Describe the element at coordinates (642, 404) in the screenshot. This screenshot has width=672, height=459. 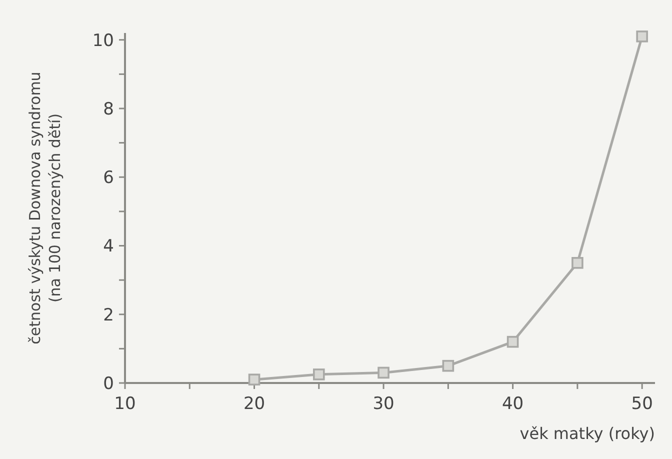
I see `x-tick-label: 50` at that location.